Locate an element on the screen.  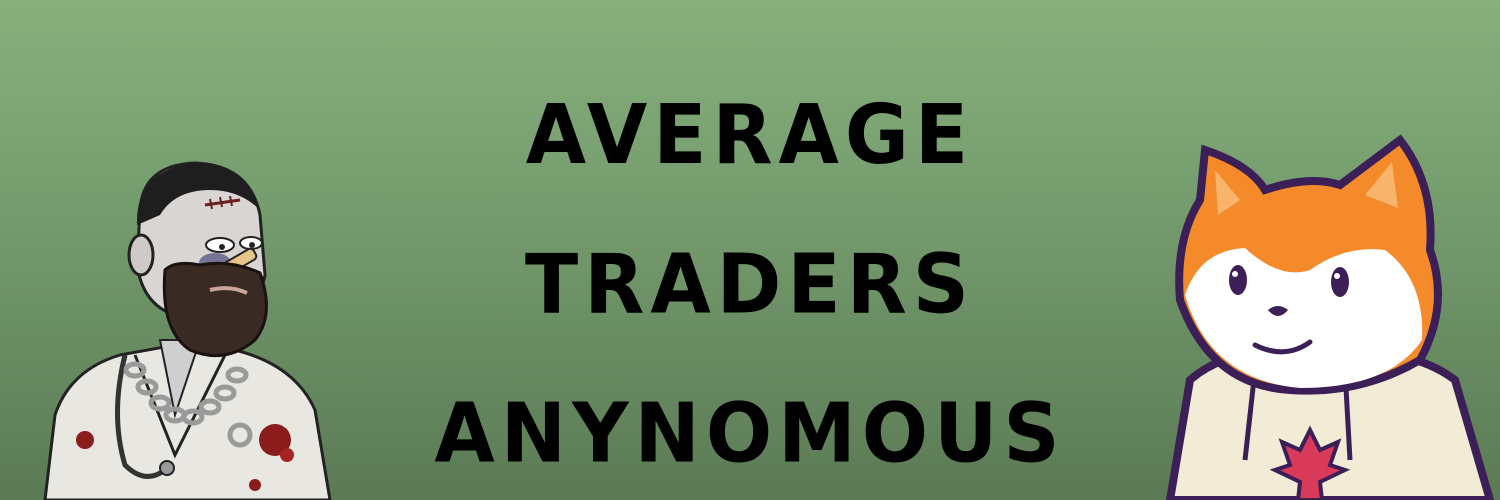
title-line-3: ANYNOMOUS is located at coordinates (750, 434).